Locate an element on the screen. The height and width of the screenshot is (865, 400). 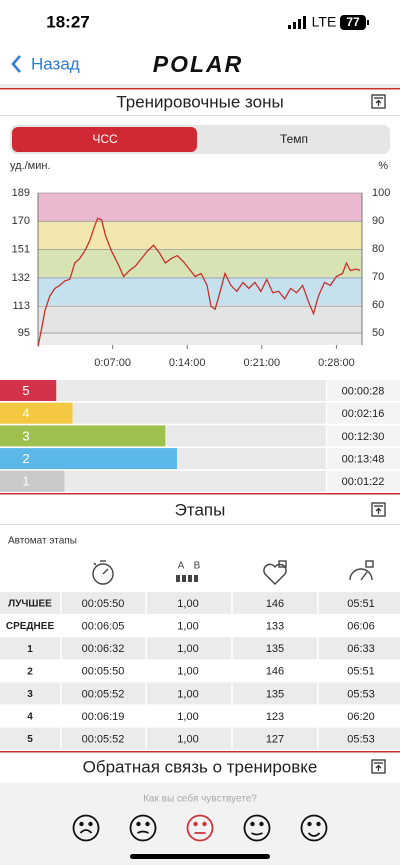
y-axis-label: уд./мин. is located at coordinates (30, 166).